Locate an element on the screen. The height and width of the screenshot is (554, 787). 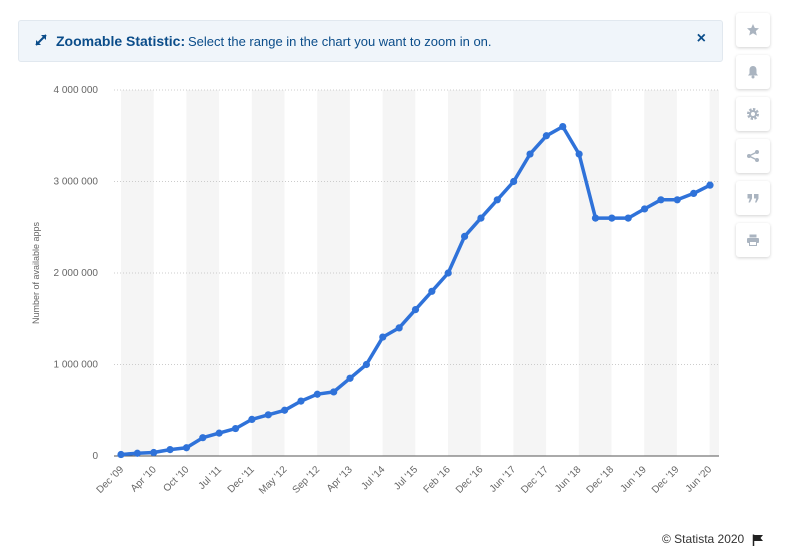
x-tick-label: Apr '10 is located at coordinates (144, 479).